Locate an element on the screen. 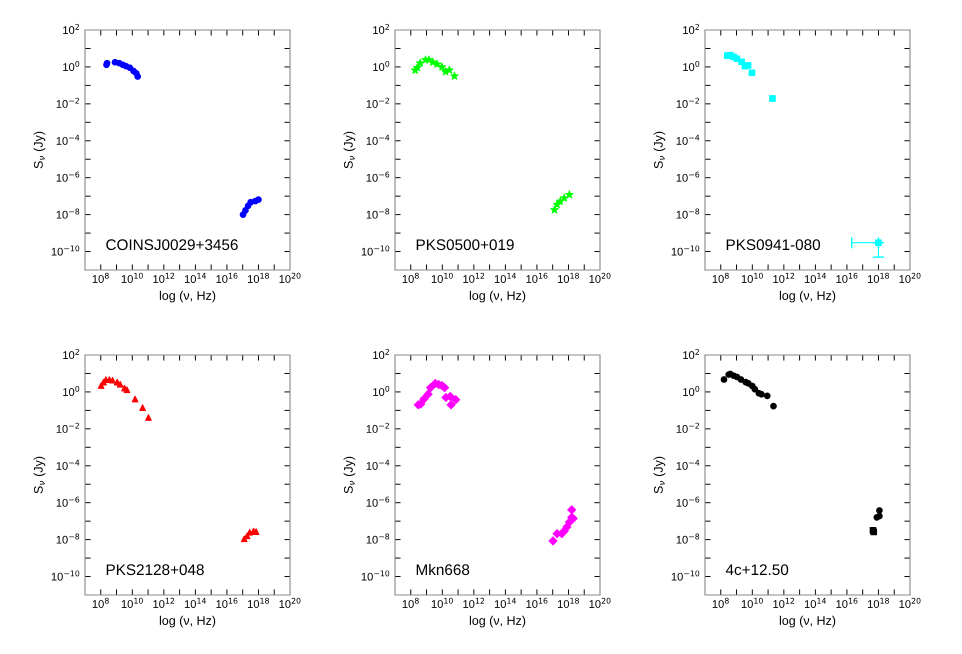 Image resolution: width=962 pixels, height=654 pixels. annotation: PKS0500+019 is located at coordinates (465, 244).